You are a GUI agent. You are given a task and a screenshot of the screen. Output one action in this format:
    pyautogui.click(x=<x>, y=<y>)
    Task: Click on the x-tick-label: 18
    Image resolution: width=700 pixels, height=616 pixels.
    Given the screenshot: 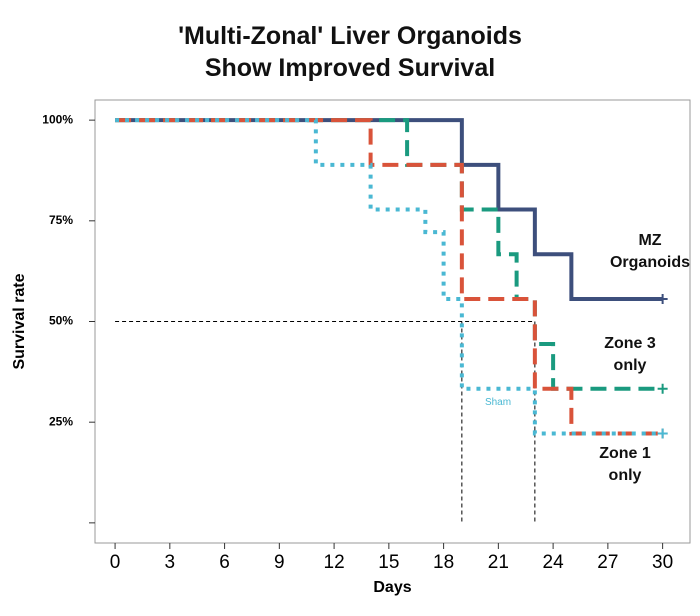 What is the action you would take?
    pyautogui.click(x=443, y=562)
    